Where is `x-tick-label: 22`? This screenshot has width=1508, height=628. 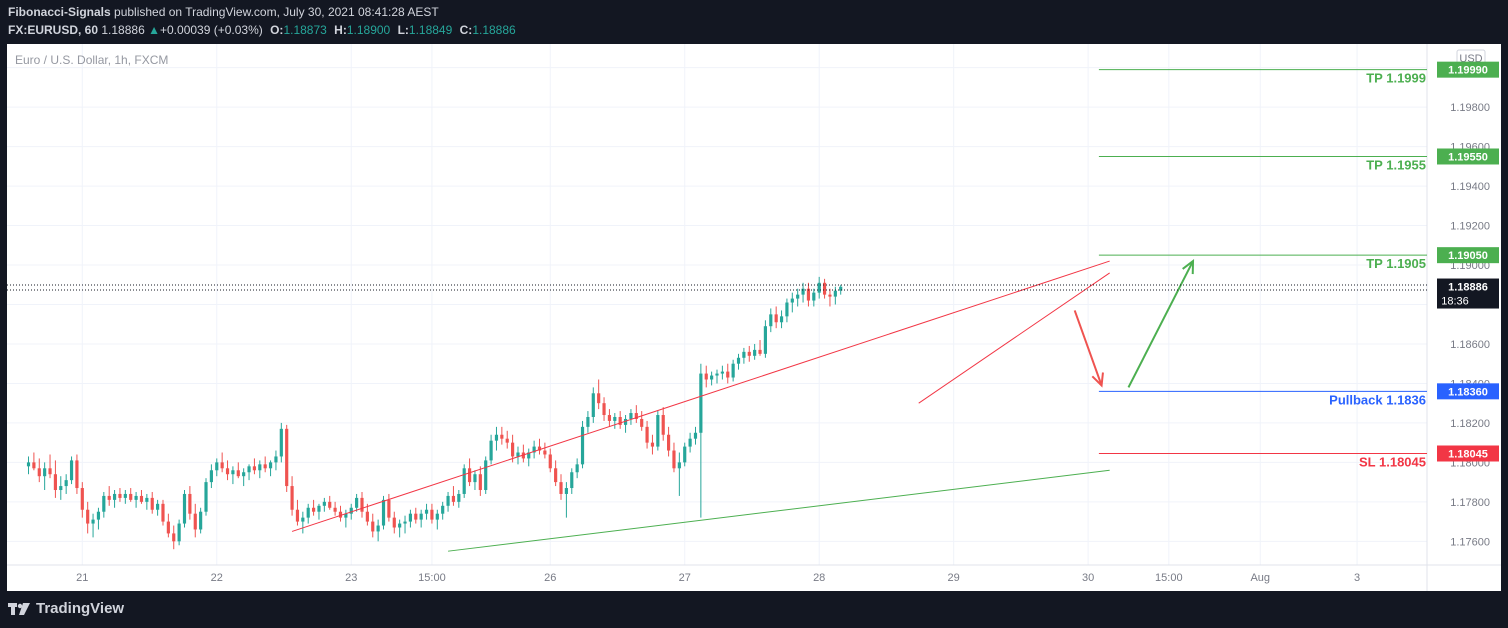 x-tick-label: 22 is located at coordinates (217, 578).